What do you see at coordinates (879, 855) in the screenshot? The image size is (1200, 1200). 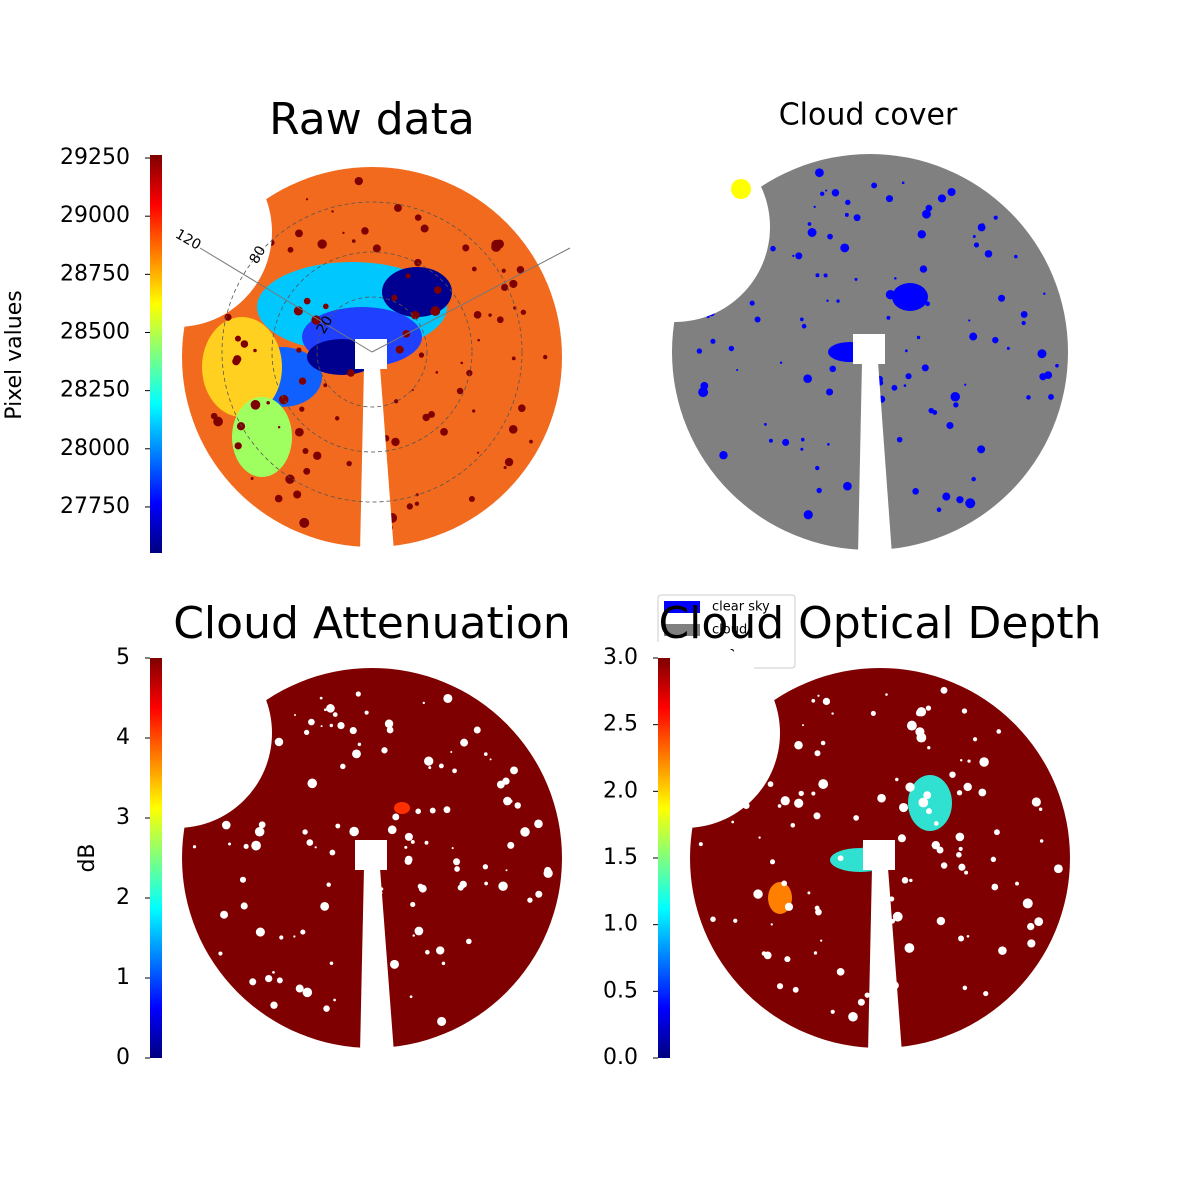 I see `mask-center` at bounding box center [879, 855].